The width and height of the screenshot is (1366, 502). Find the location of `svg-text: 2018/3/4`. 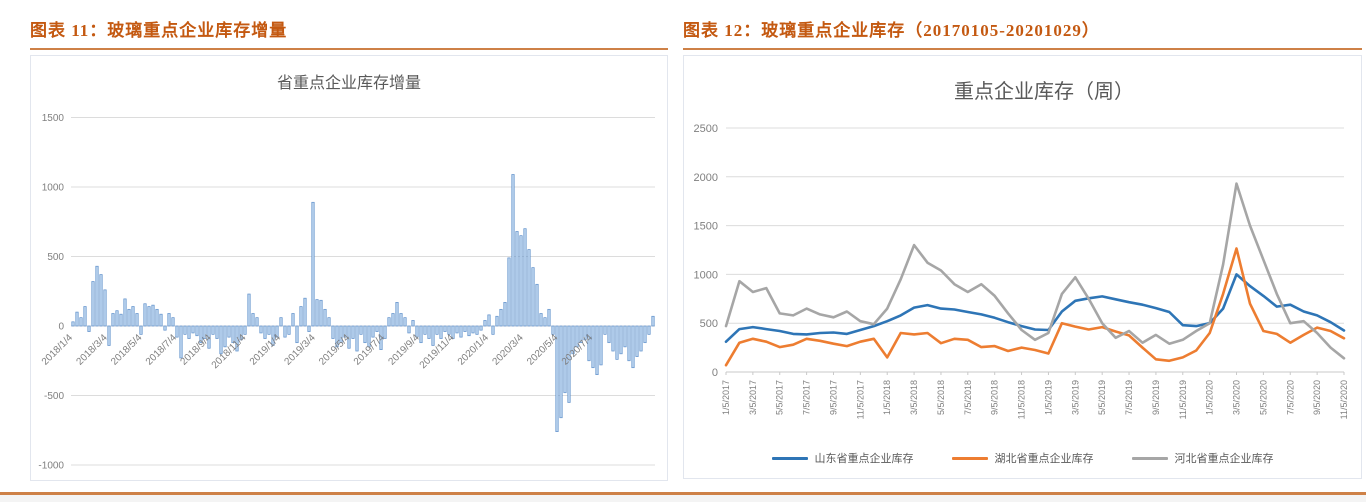

svg-text: 2018/3/4 is located at coordinates (93, 350).